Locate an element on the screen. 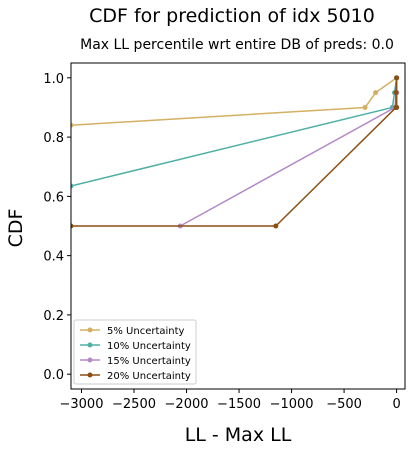 The width and height of the screenshot is (414, 451). x-tick-label: −500 is located at coordinates (344, 404).